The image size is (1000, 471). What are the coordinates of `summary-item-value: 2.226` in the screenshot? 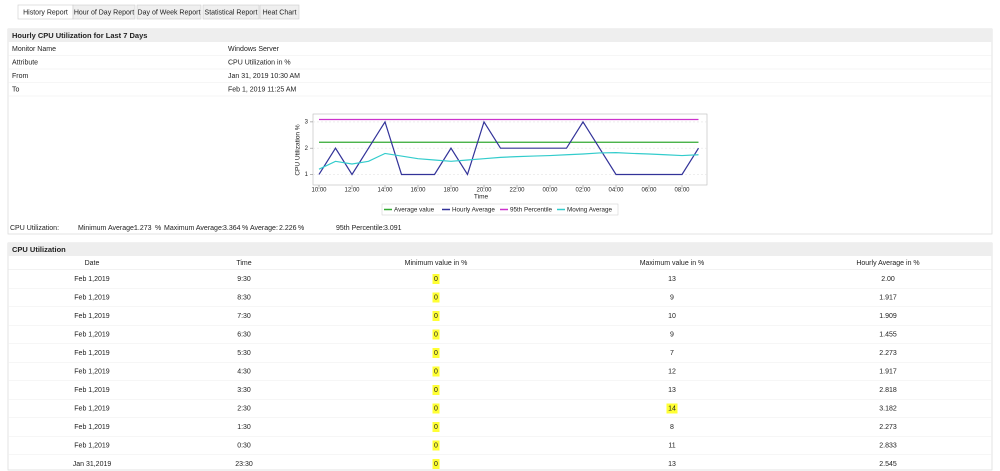 It's located at (288, 228).